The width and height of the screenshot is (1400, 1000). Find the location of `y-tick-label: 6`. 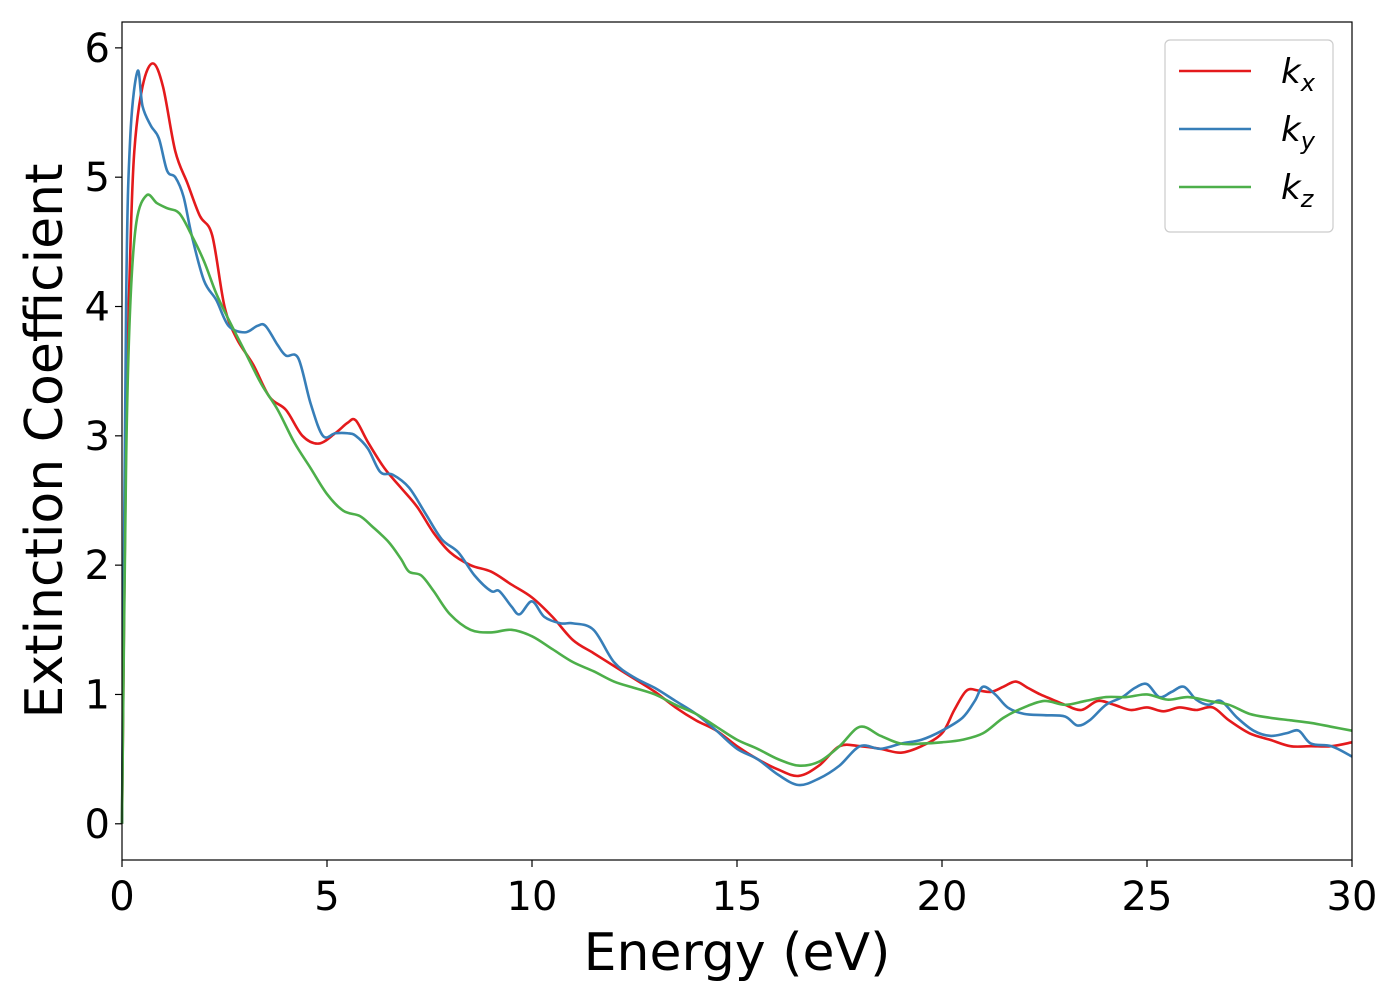

y-tick-label: 6 is located at coordinates (97, 49).